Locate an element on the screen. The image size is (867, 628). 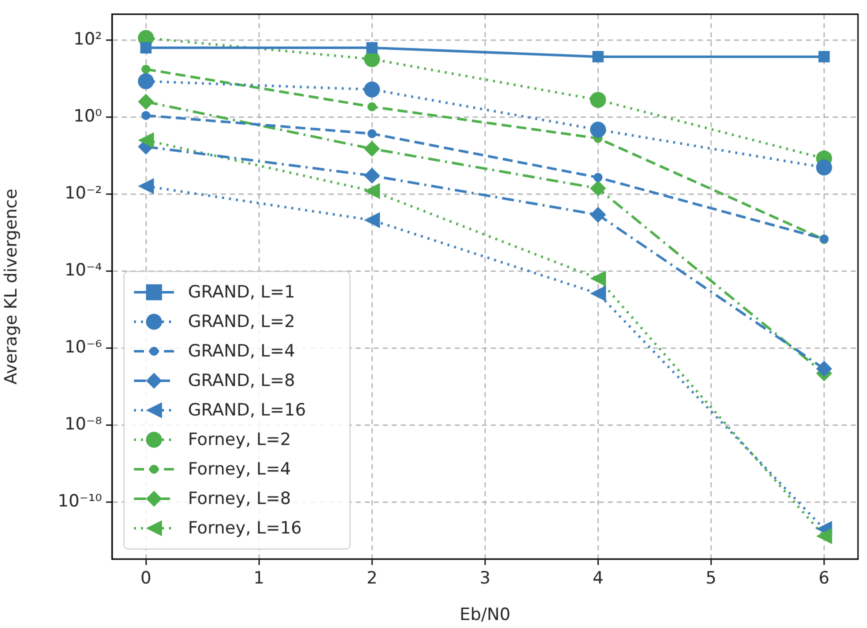
legend-label: GRAND, L=8 is located at coordinates (242, 381).